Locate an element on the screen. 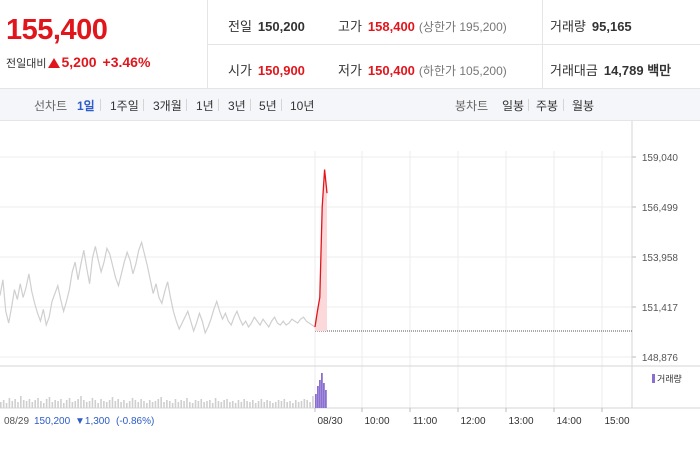 Image resolution: width=700 pixels, height=450 pixels. tab-daily-candle: 일봉 is located at coordinates (513, 106).